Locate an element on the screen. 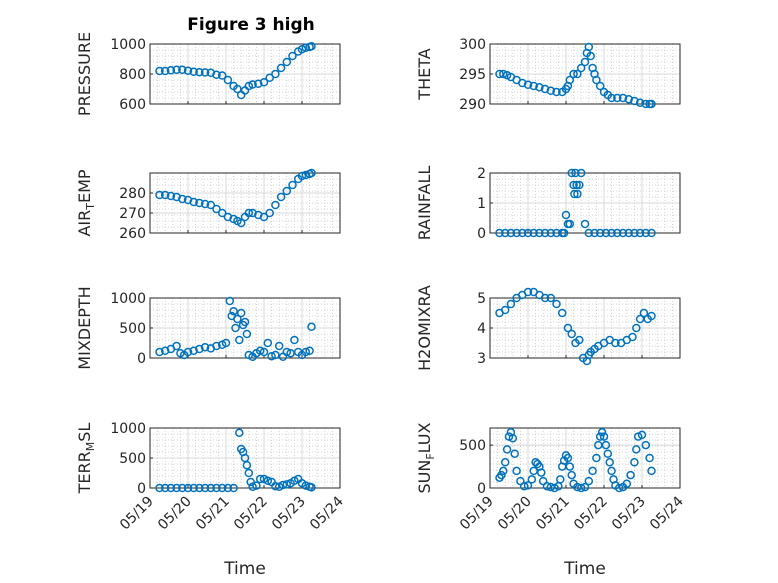 The width and height of the screenshot is (778, 583). y-tick-label: 290 is located at coordinates (472, 105).